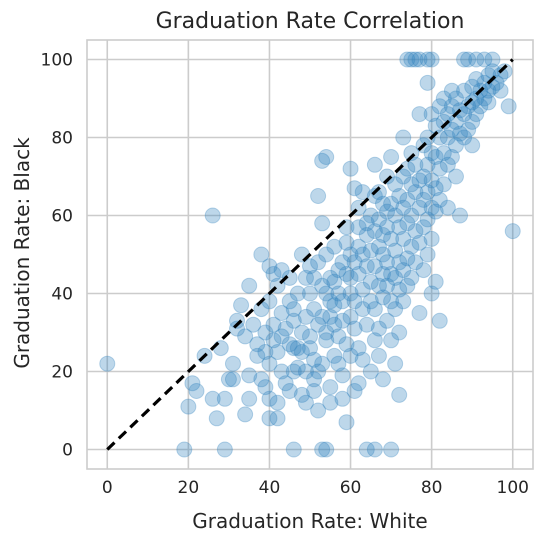 The width and height of the screenshot is (543, 543). I want to click on y-tick-label: 0, so click(67, 451).